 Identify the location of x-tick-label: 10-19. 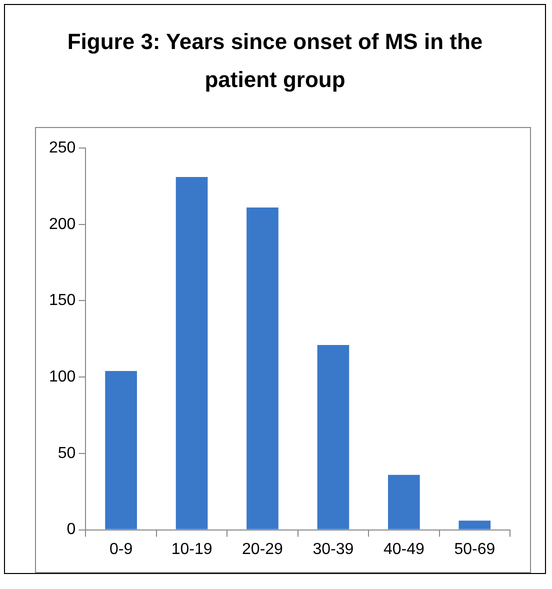
(191, 549).